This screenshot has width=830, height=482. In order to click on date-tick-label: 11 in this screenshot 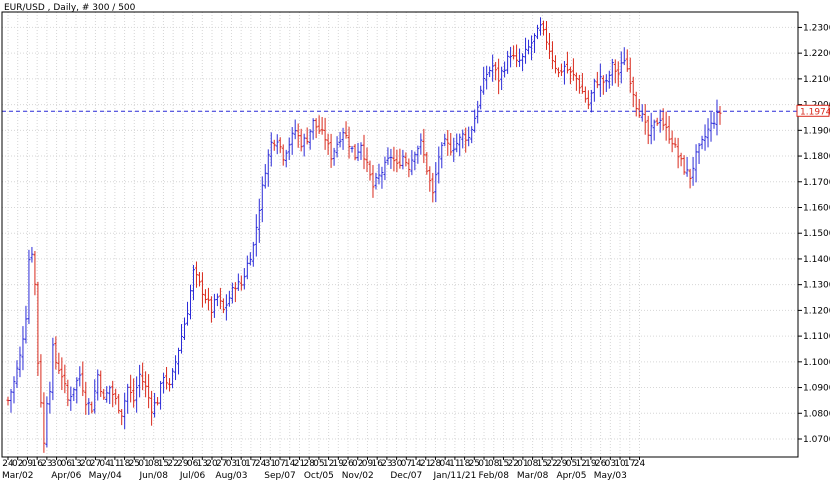, I will do `click(114, 464)`.